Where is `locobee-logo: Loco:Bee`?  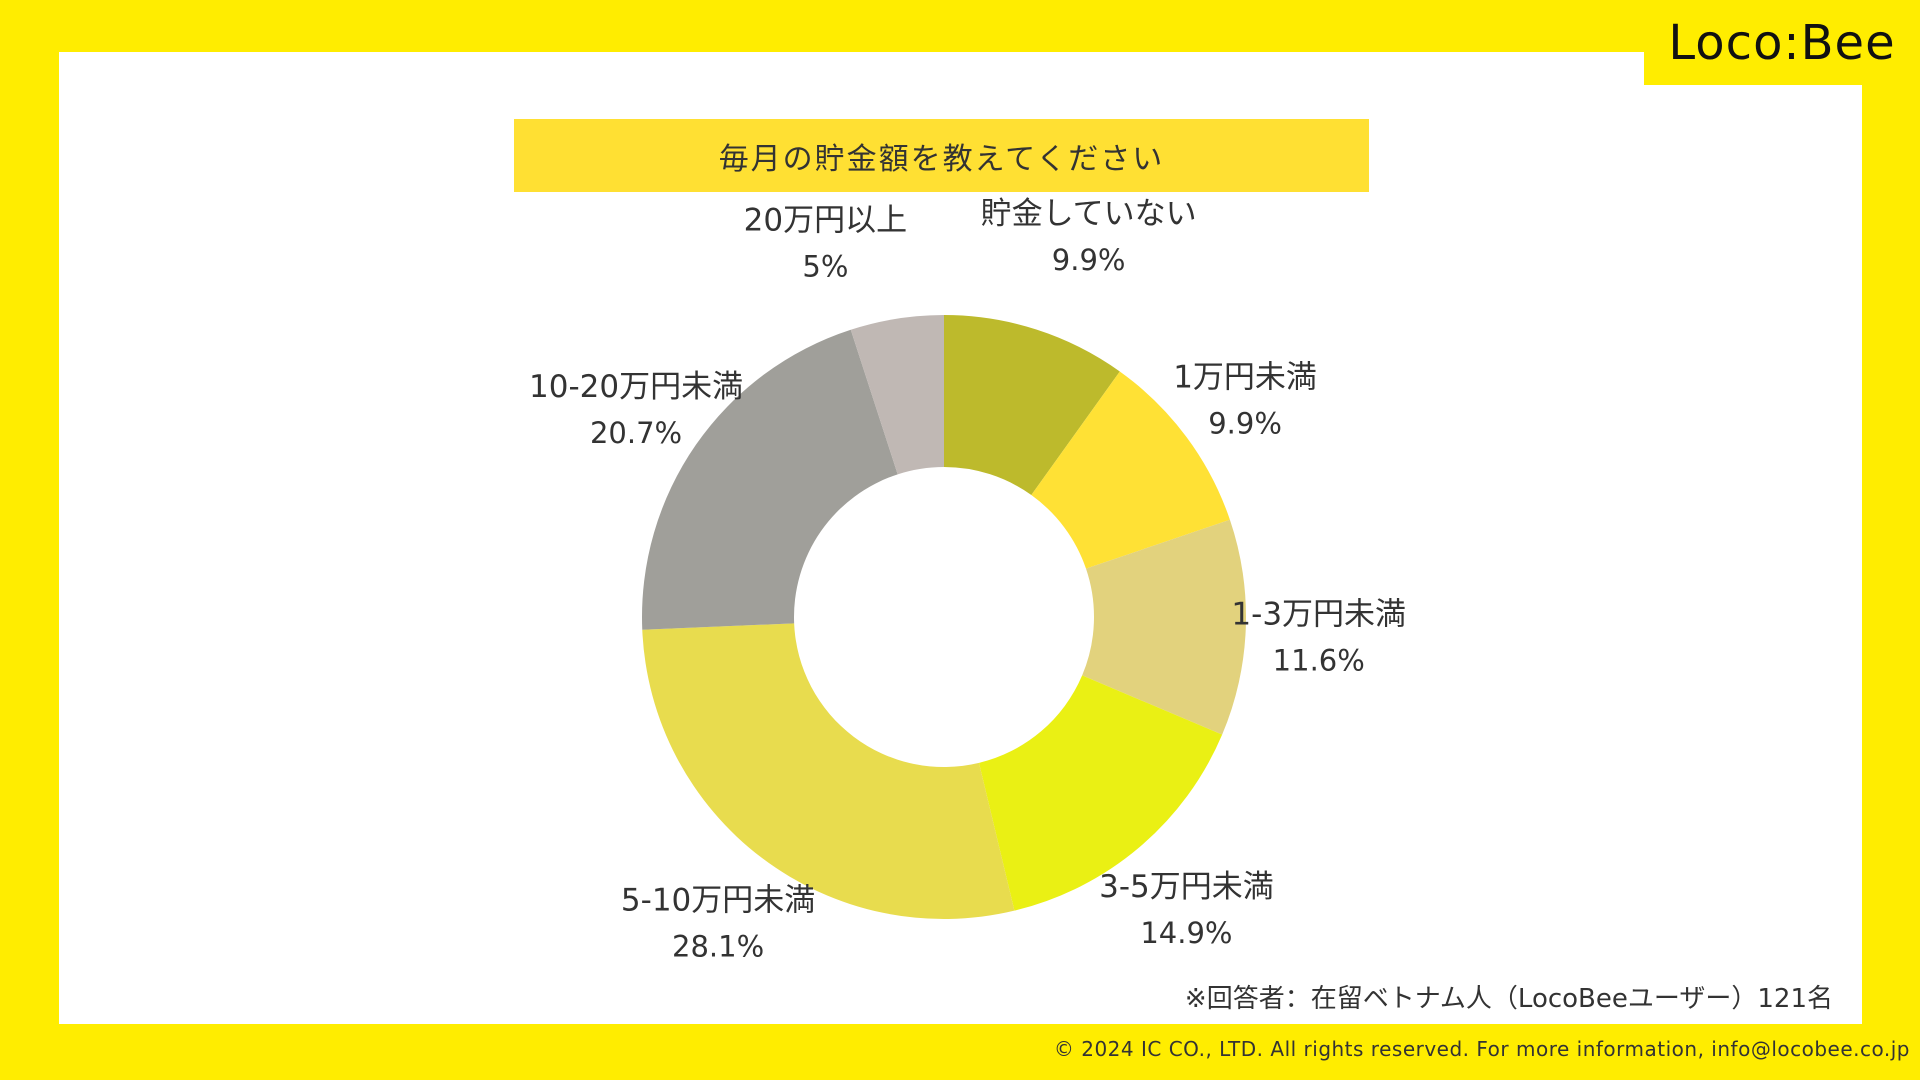
locobee-logo: Loco:Bee is located at coordinates (1782, 42).